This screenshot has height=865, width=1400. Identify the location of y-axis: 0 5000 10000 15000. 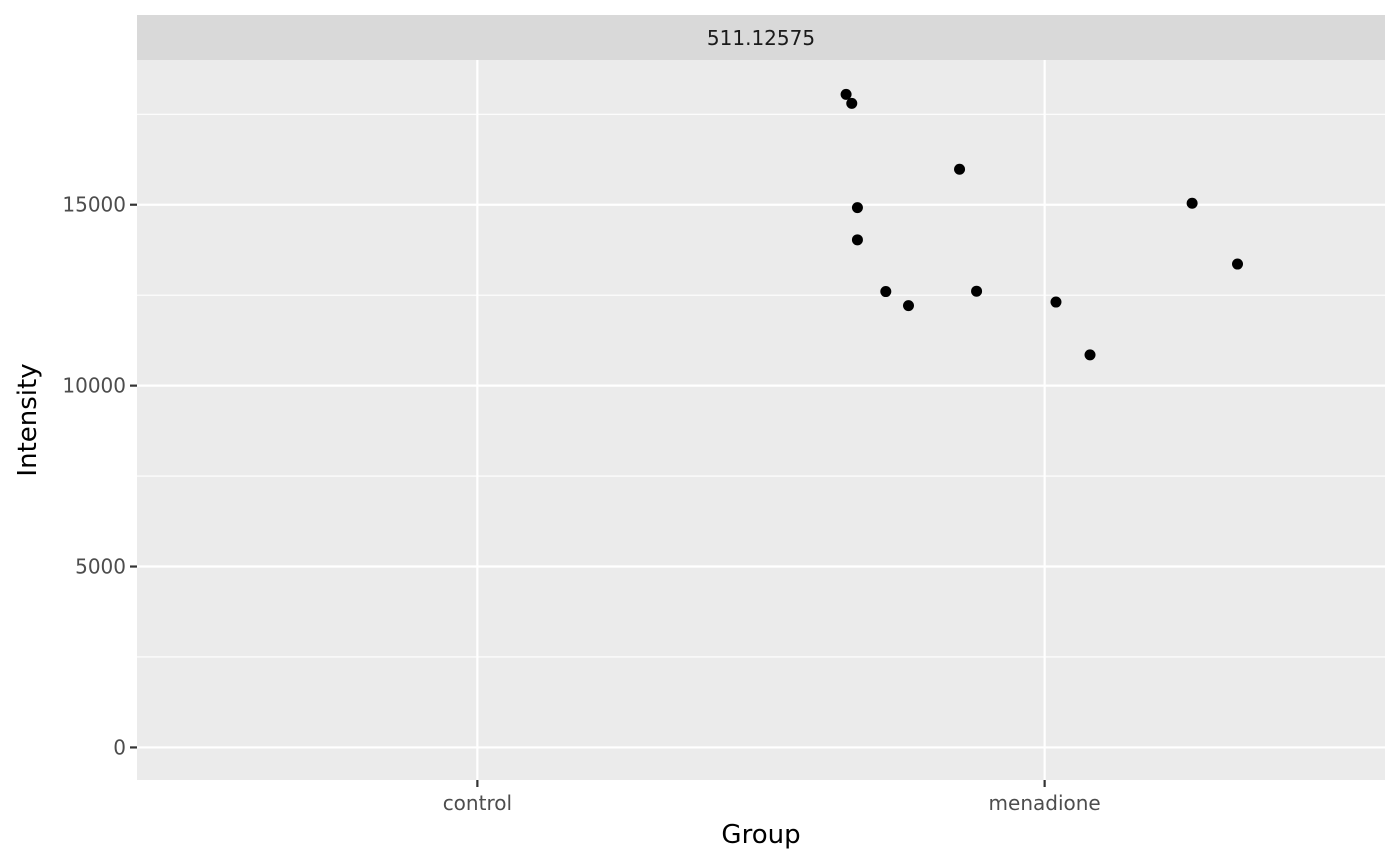
(99, 476).